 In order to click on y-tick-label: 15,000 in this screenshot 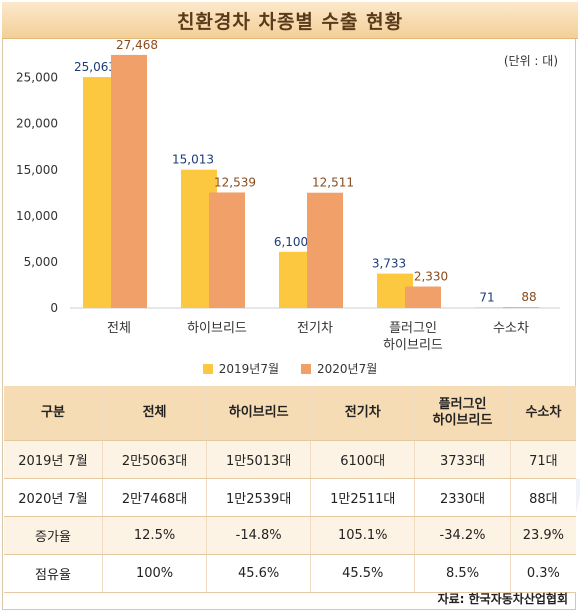, I will do `click(37, 170)`.